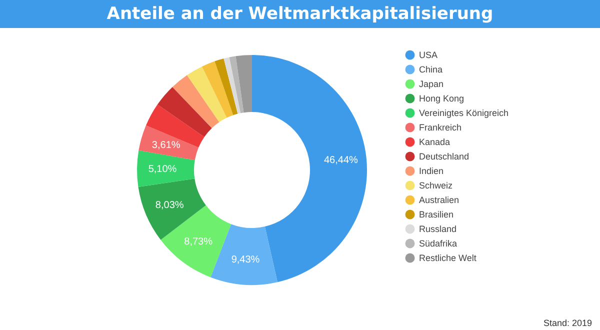 The image size is (600, 330). What do you see at coordinates (464, 113) in the screenshot?
I see `legend-label: Vereinigtes Königreich` at bounding box center [464, 113].